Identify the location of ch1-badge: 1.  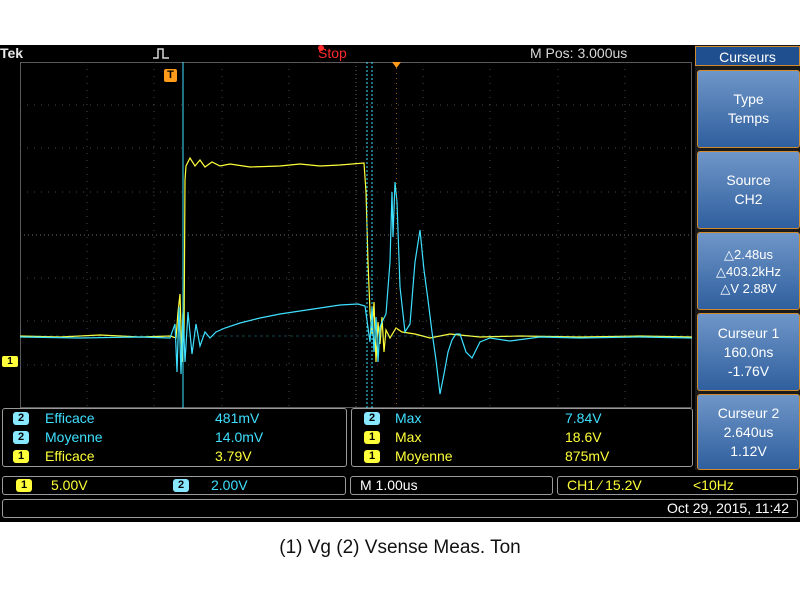
(24, 485).